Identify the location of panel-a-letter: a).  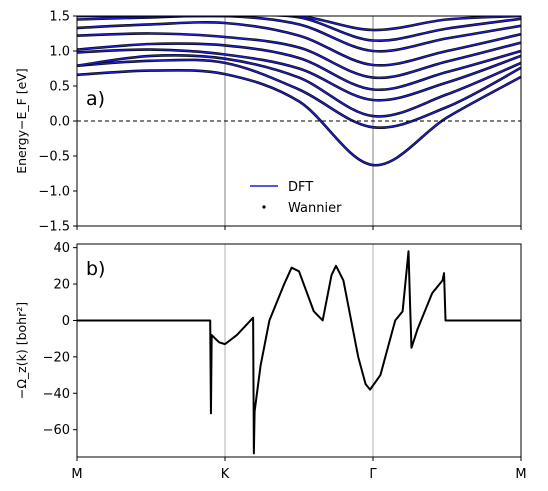
(95, 99).